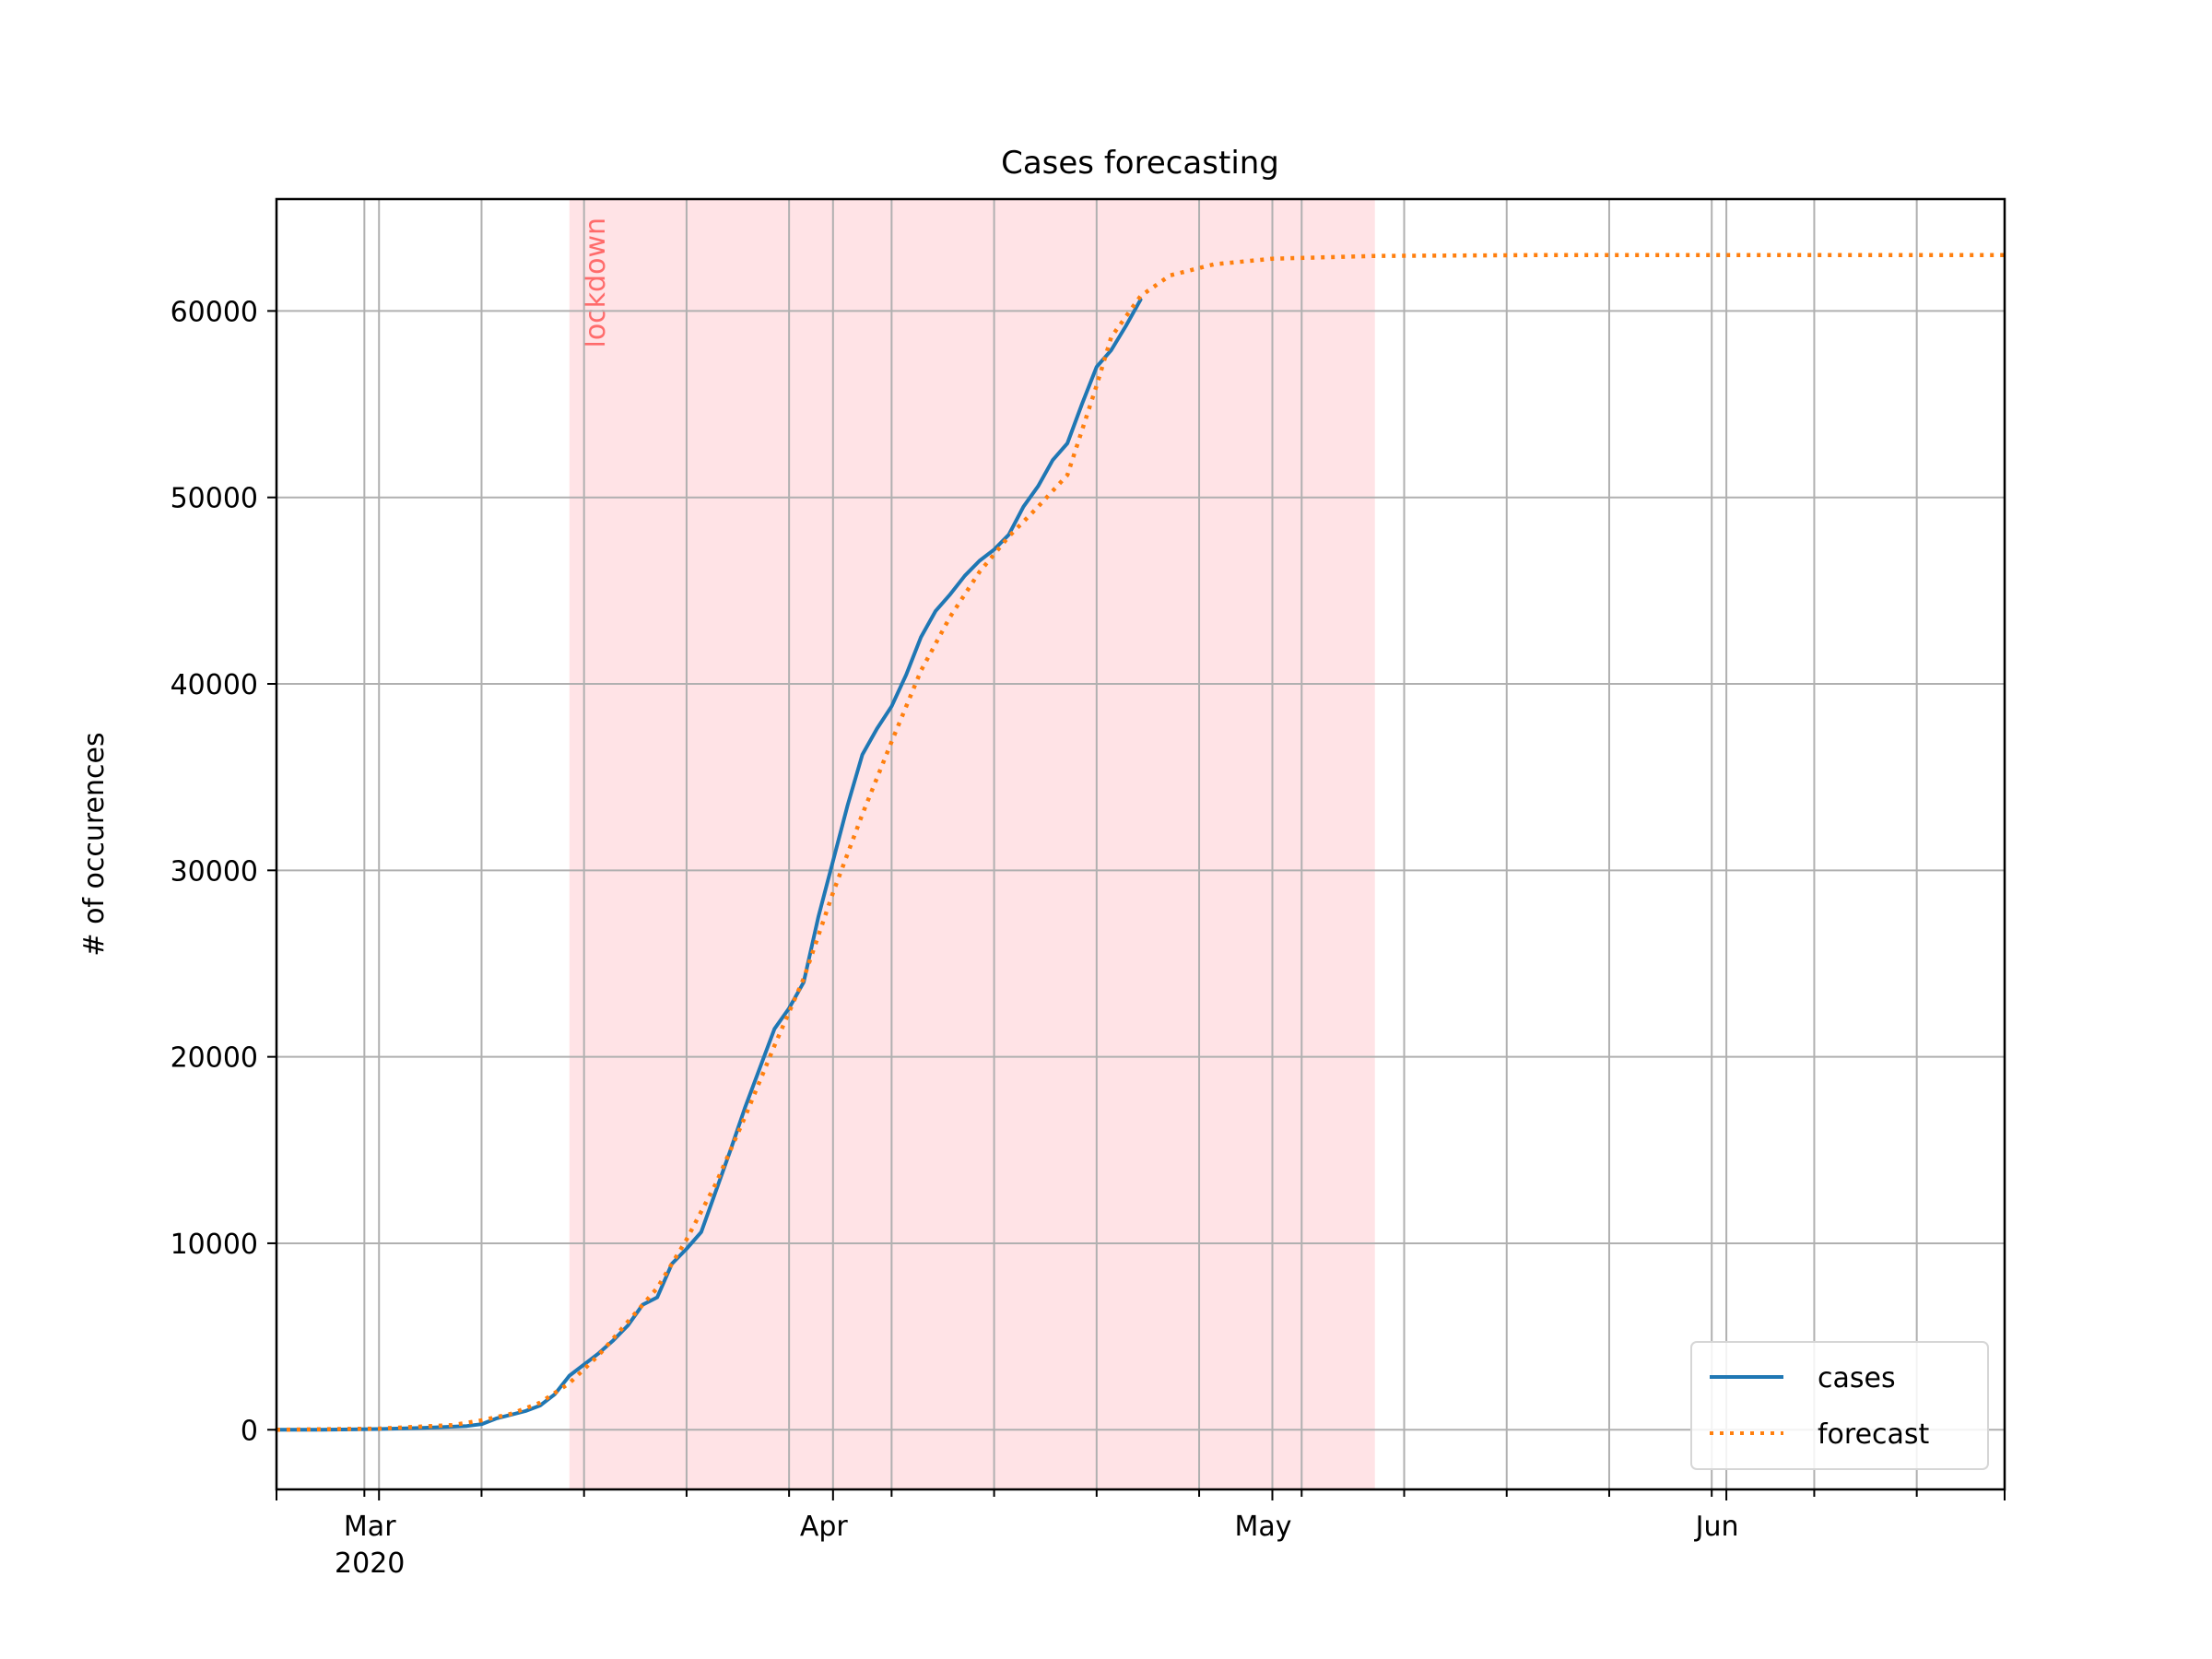 Image resolution: width=2212 pixels, height=1659 pixels. I want to click on y-tick-label: 0, so click(249, 1431).